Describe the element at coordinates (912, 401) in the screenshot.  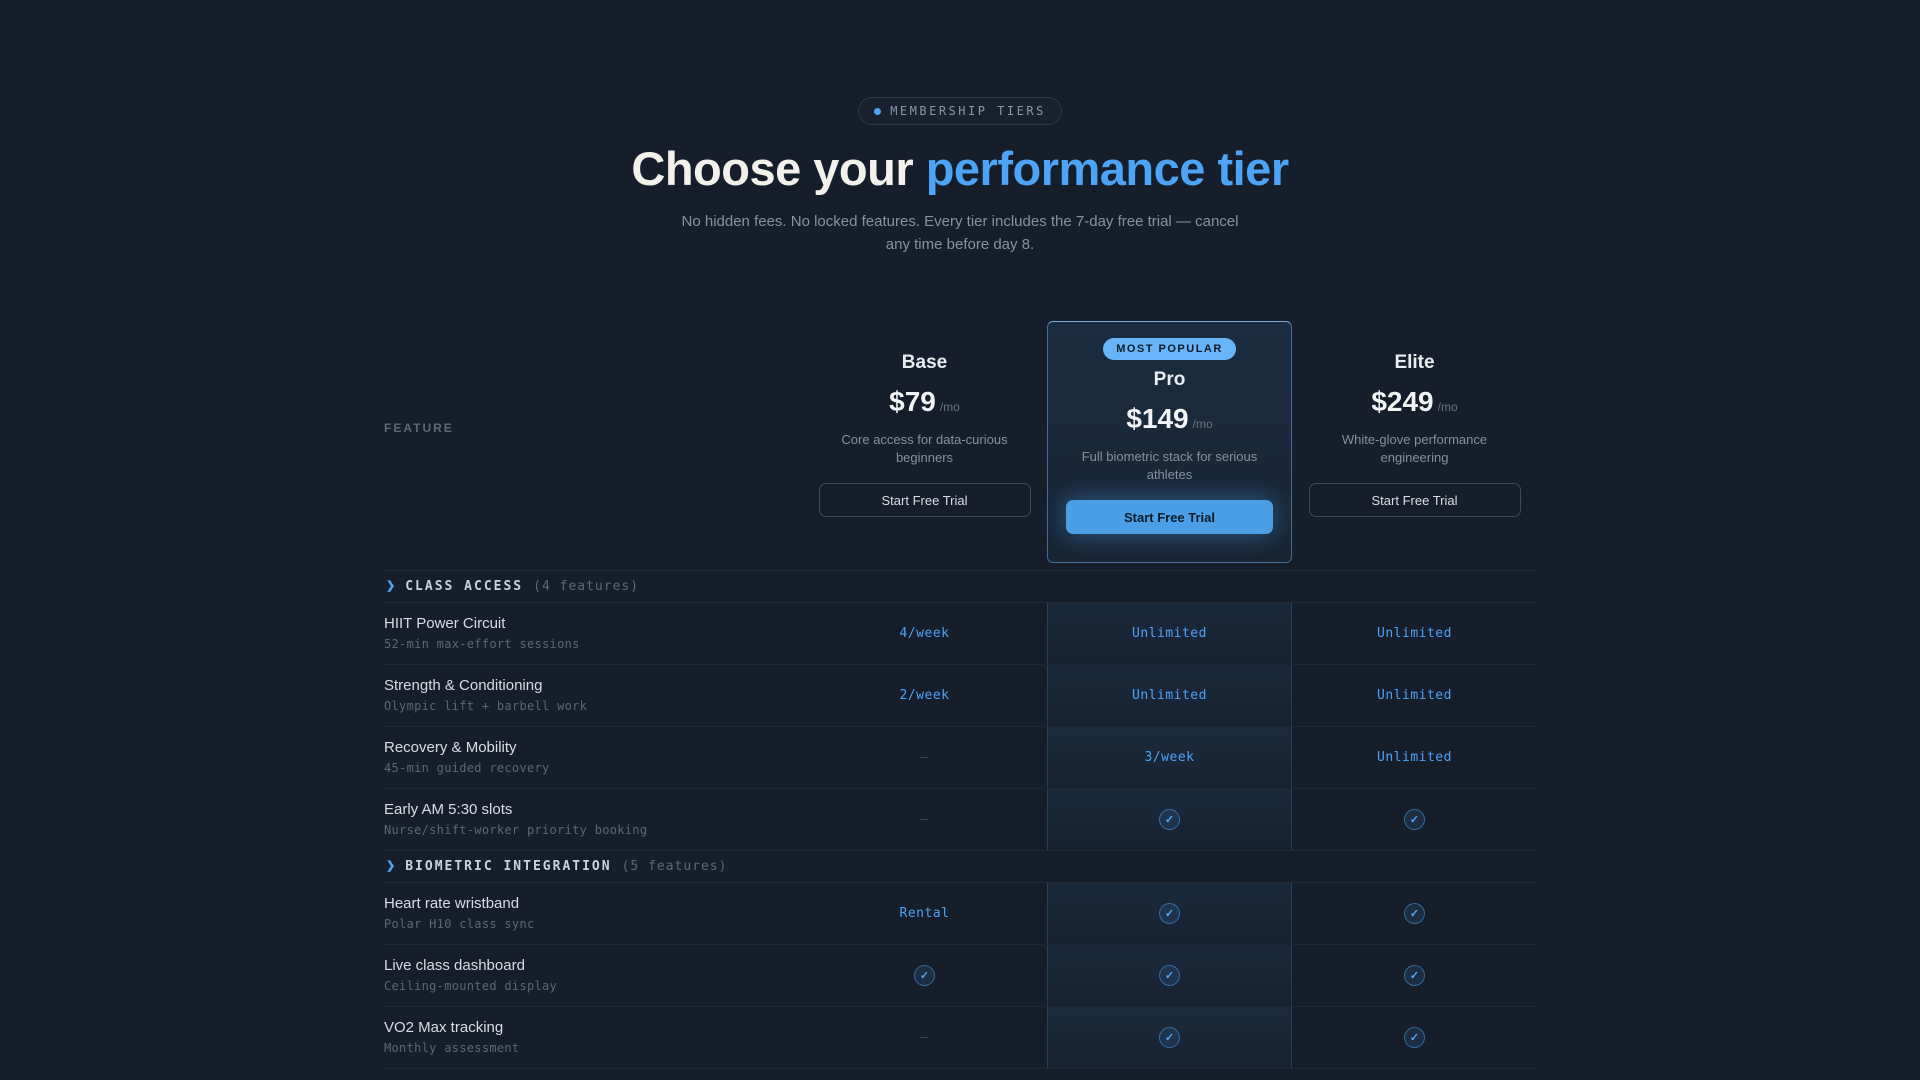
I see `tier-price: $79` at that location.